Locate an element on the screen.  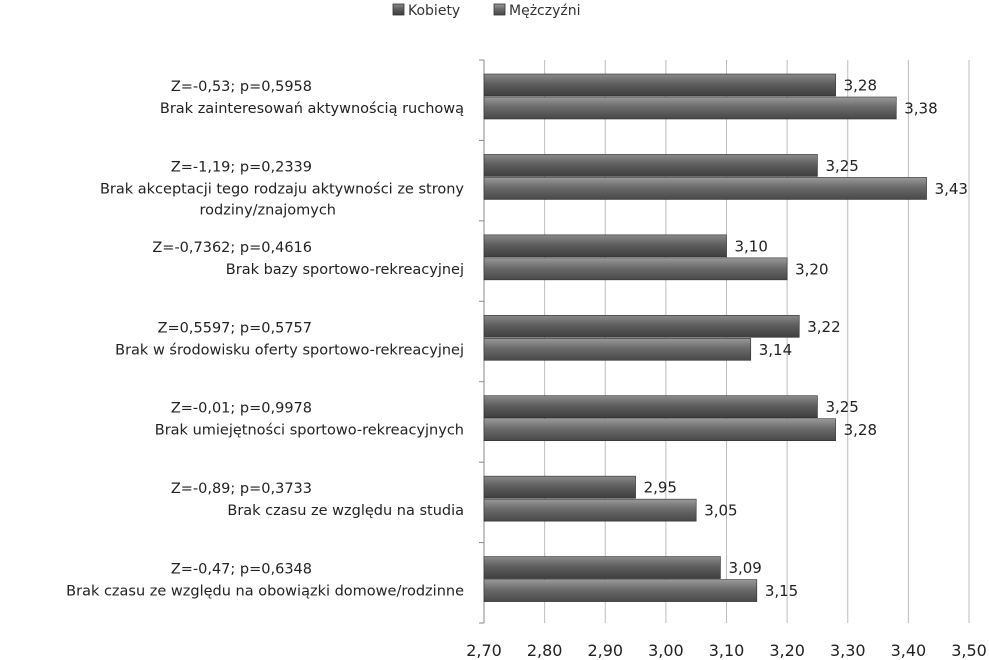
legend: Kobiety Mężczyźni is located at coordinates (486, 11).